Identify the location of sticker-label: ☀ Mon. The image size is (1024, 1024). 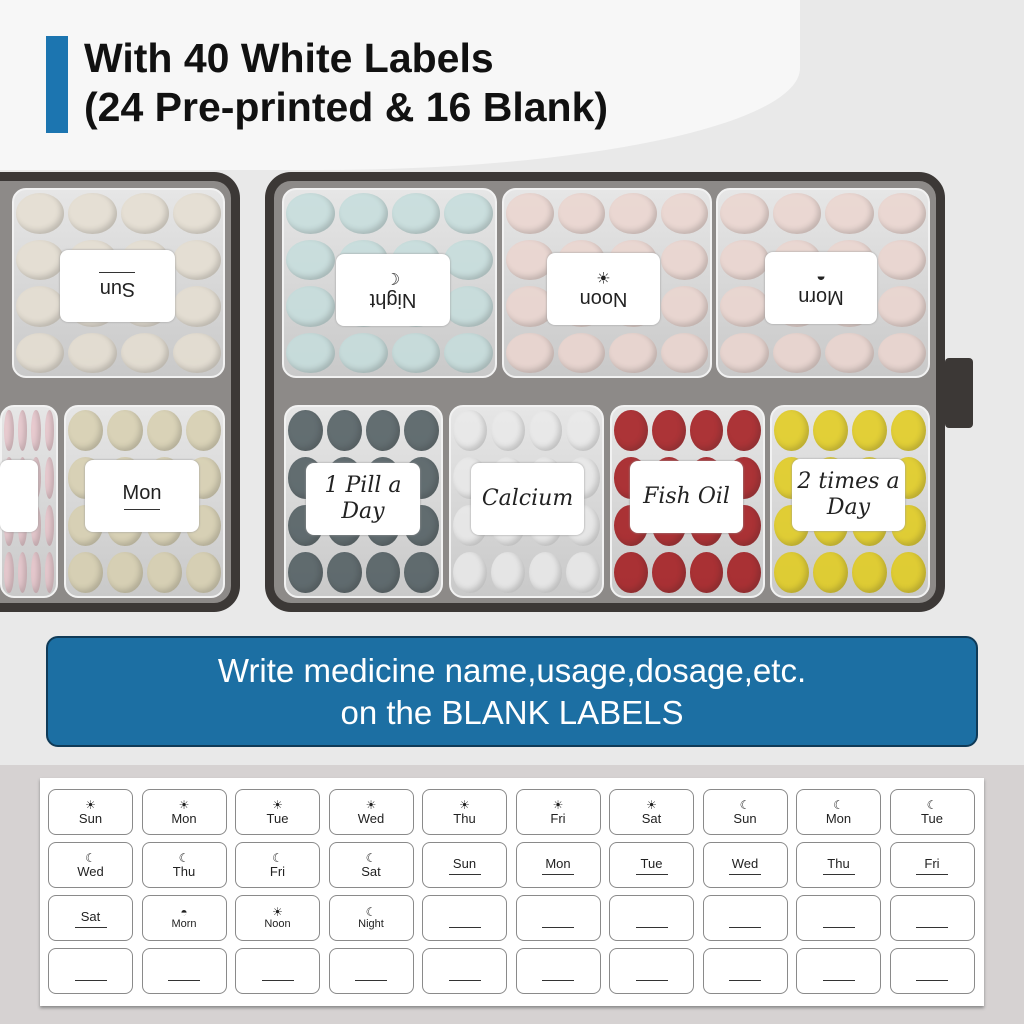
(184, 812).